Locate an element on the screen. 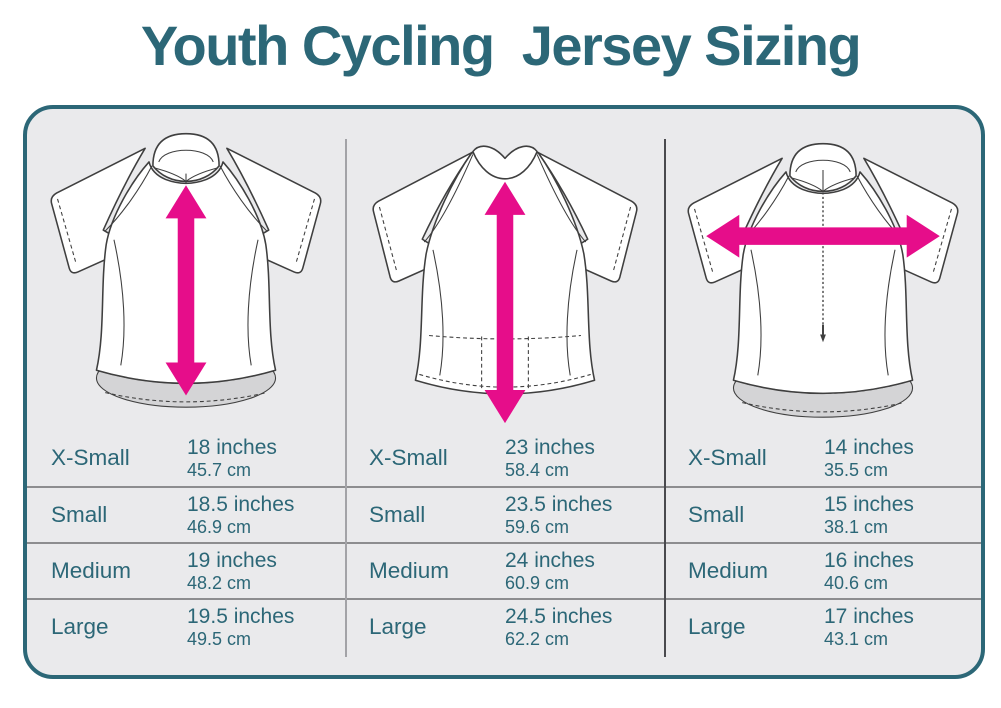  size-row: X-Small 18 inches 45.7 cm is located at coordinates (186, 458).